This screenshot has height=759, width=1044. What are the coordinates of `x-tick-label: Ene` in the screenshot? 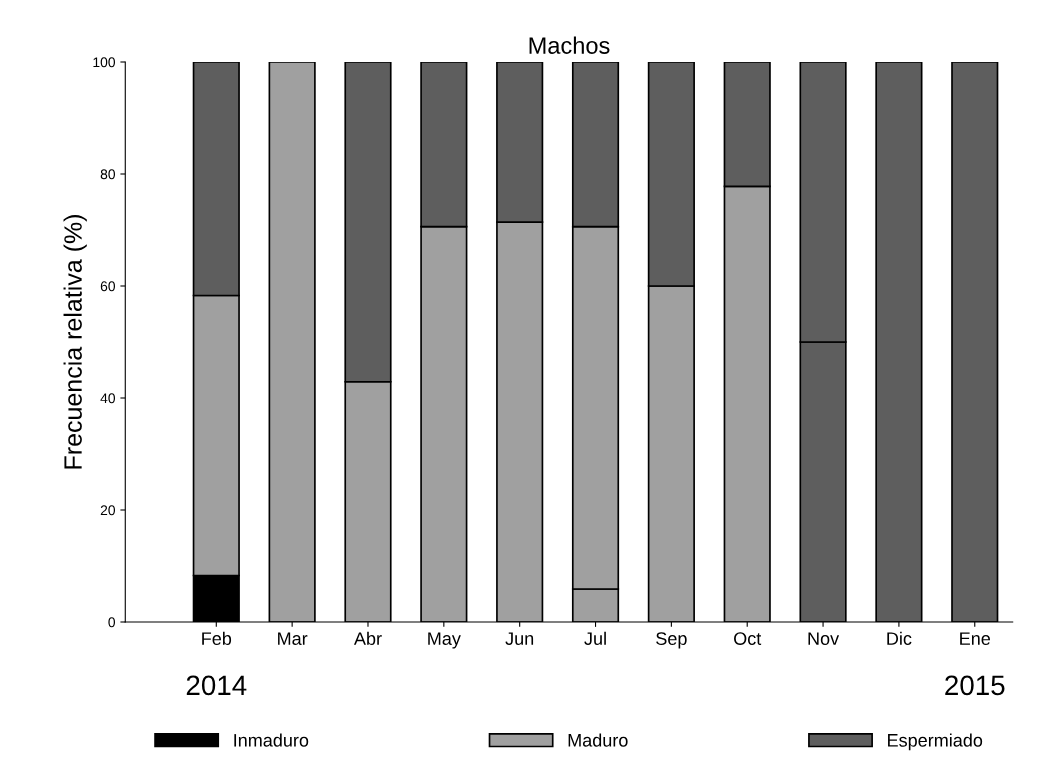 It's located at (975, 638).